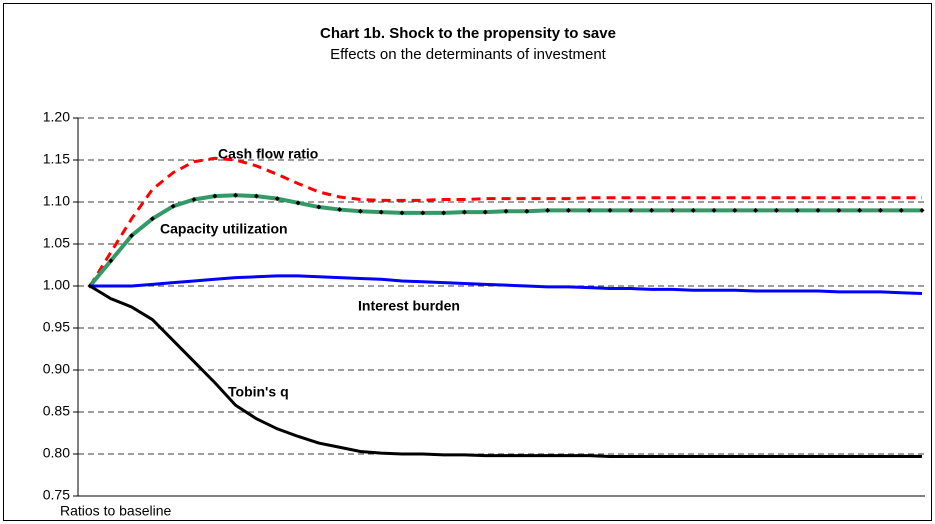  Describe the element at coordinates (56, 411) in the screenshot. I see `y-tick-label: 0.85` at that location.